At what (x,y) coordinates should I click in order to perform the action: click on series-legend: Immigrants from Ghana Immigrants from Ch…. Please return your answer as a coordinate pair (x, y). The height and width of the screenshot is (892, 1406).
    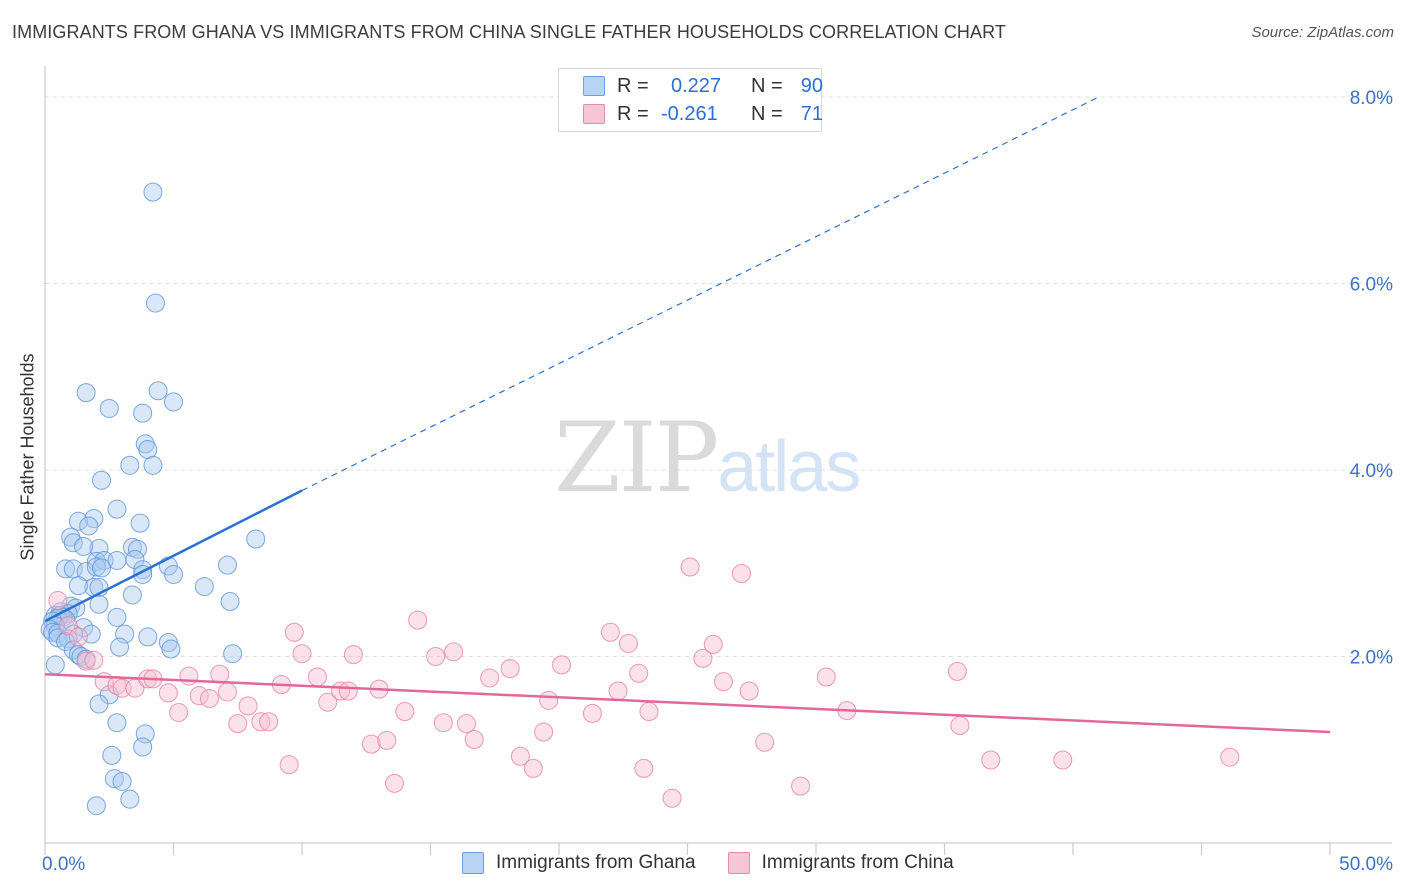
    Looking at the image, I should click on (724, 863).